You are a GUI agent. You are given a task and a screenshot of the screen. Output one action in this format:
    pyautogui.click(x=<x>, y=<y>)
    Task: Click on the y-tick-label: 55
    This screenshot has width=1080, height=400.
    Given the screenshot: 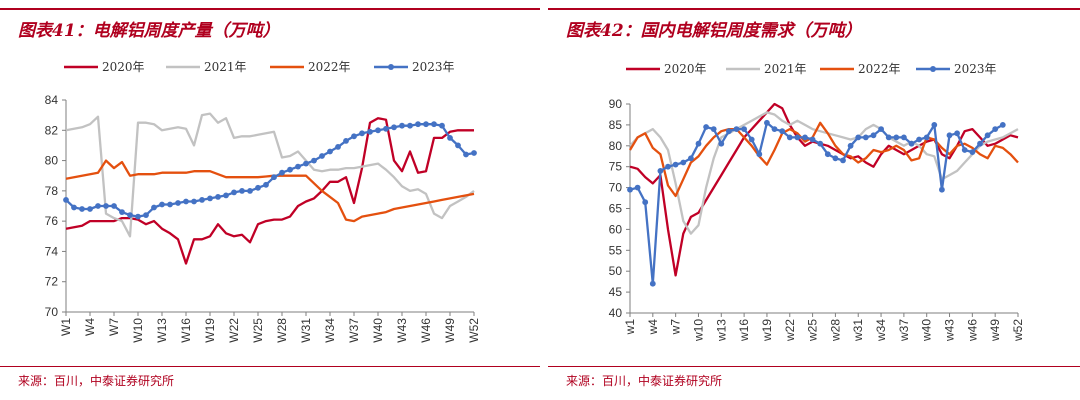 What is the action you would take?
    pyautogui.click(x=616, y=250)
    